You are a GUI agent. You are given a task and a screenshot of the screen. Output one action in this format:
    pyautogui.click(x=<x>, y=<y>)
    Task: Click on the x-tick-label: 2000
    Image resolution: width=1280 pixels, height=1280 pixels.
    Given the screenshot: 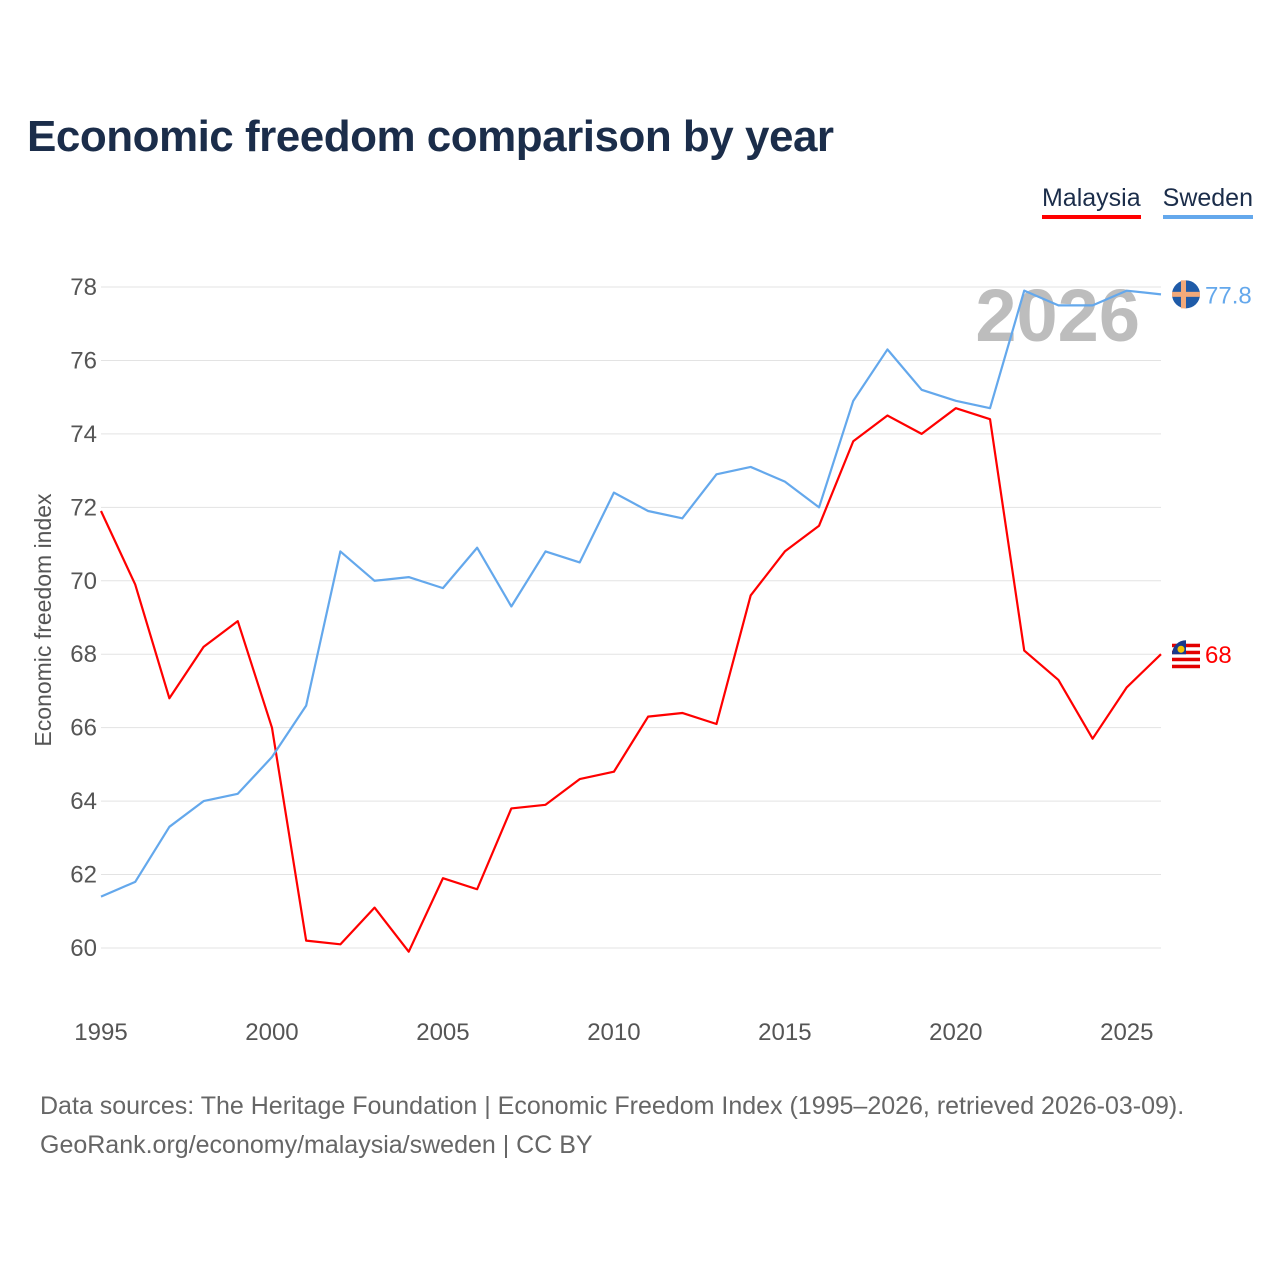 What is the action you would take?
    pyautogui.click(x=271, y=1032)
    